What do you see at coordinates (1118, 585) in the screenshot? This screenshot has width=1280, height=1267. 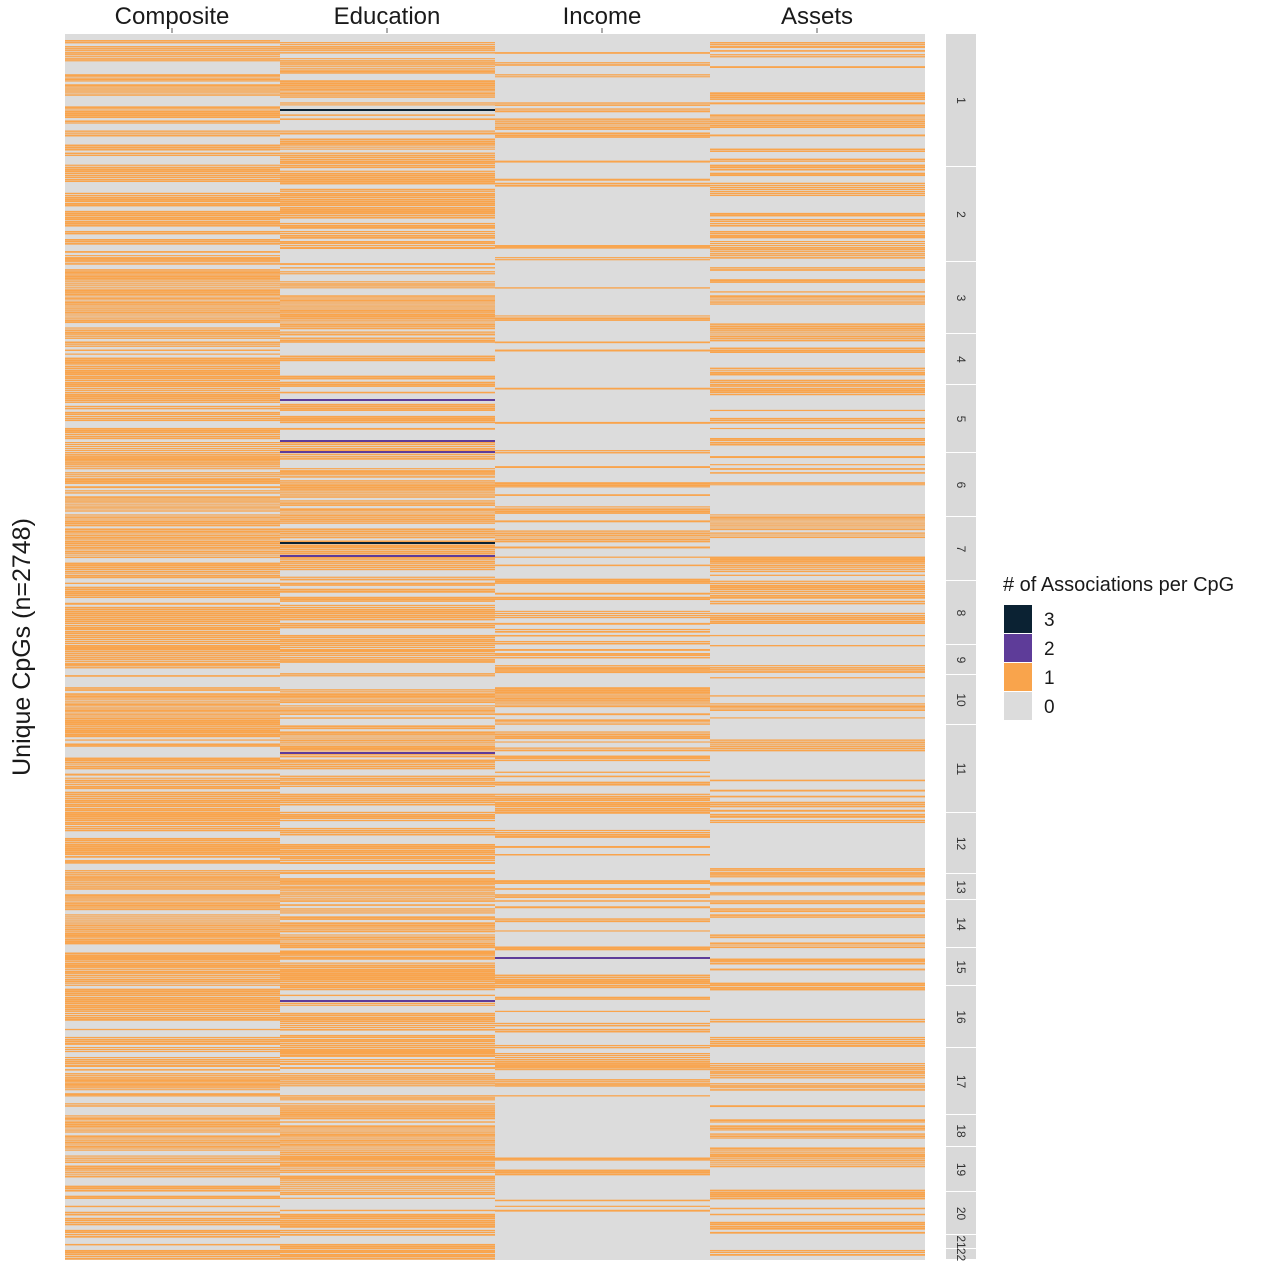 I see `legend-title: # of Associations per CpG` at bounding box center [1118, 585].